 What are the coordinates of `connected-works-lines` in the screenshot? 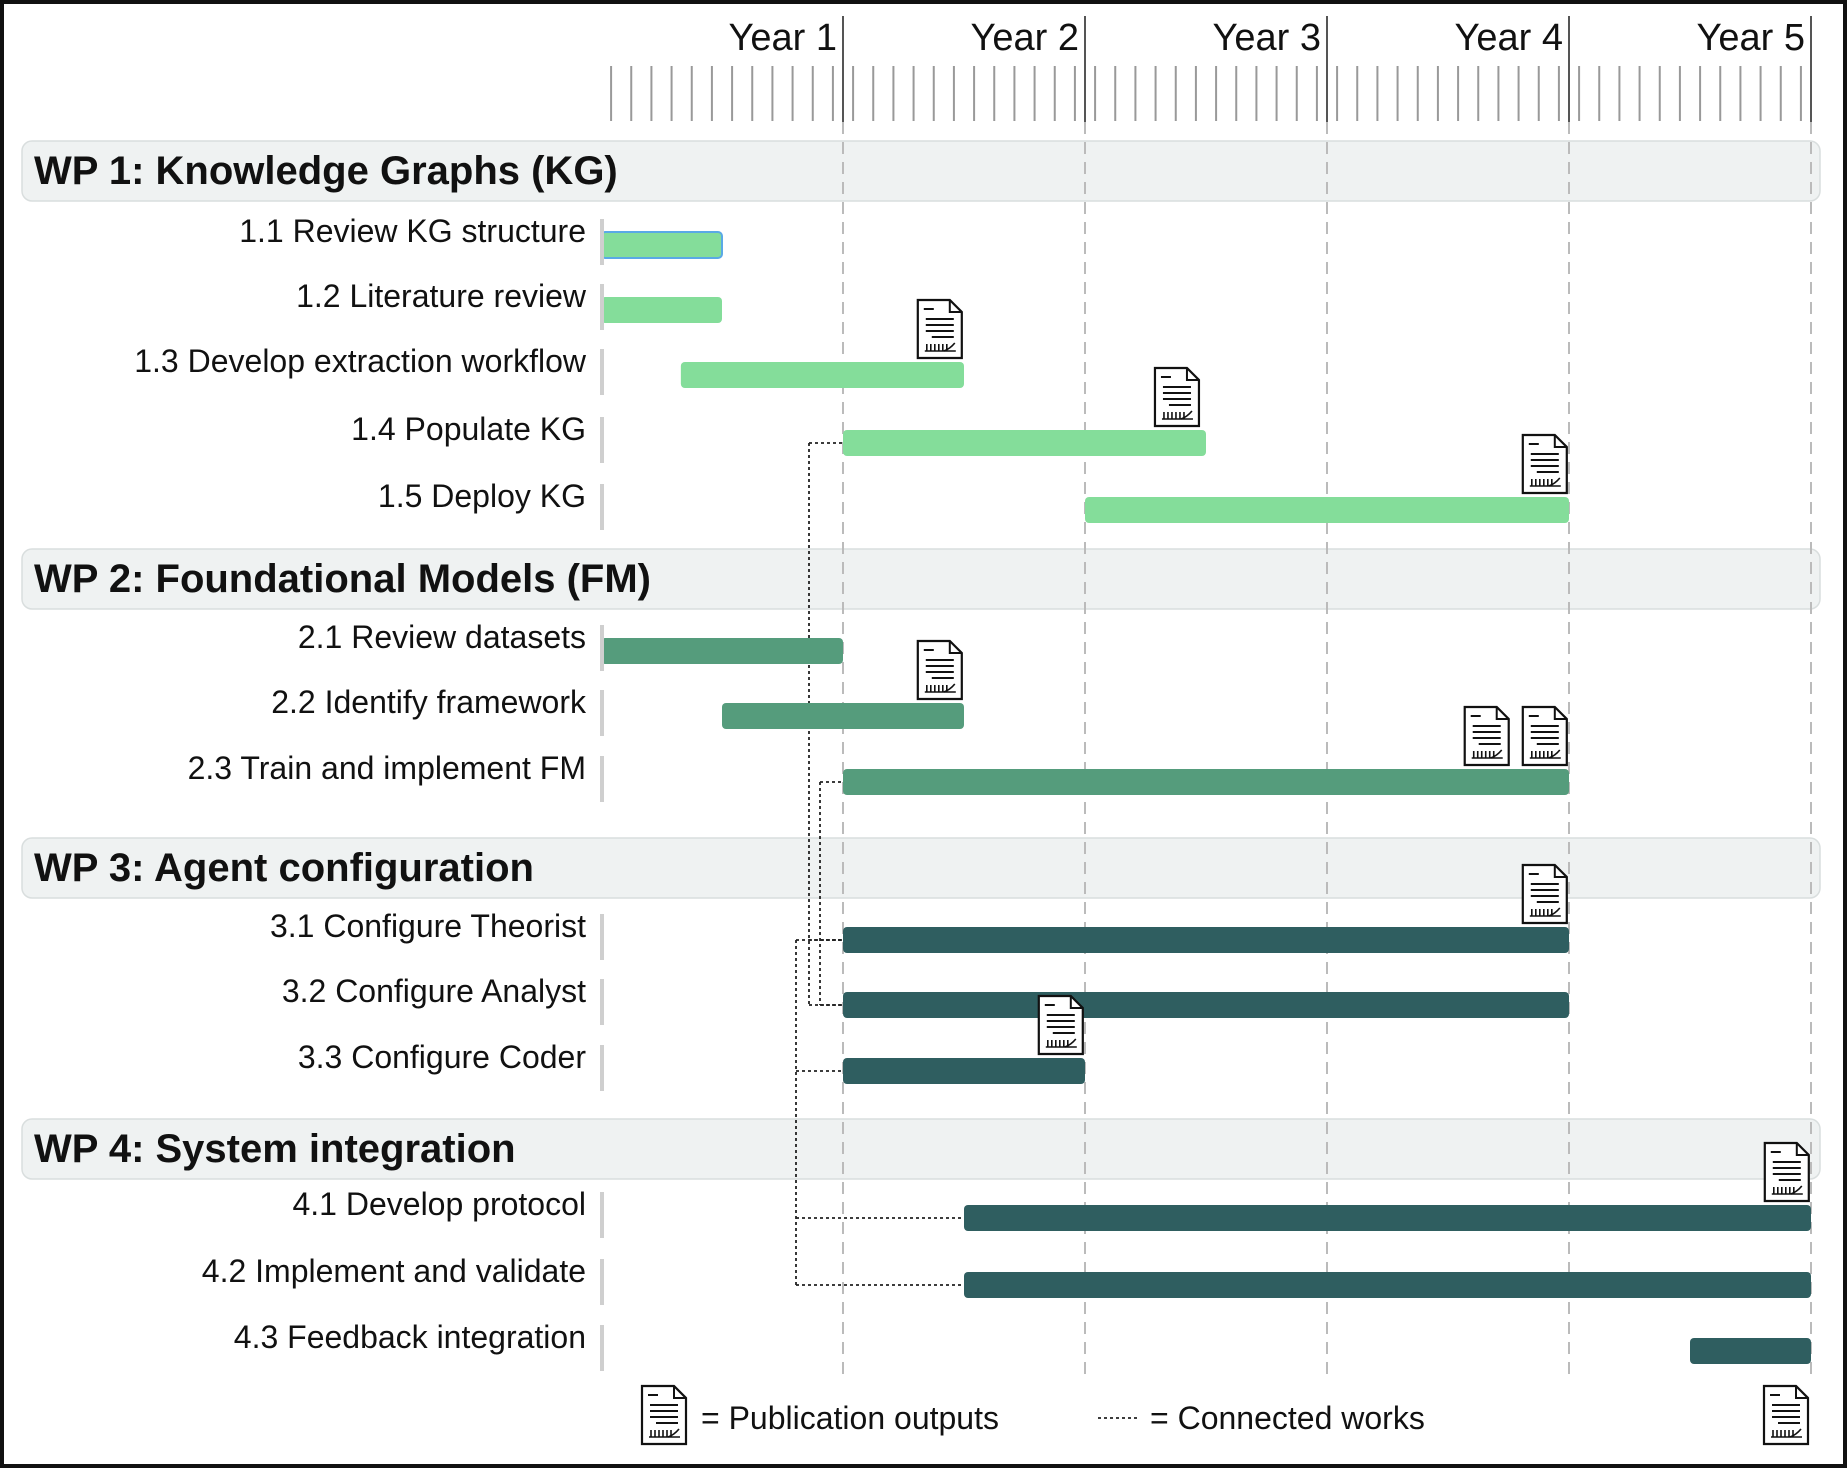 It's located at (879, 864).